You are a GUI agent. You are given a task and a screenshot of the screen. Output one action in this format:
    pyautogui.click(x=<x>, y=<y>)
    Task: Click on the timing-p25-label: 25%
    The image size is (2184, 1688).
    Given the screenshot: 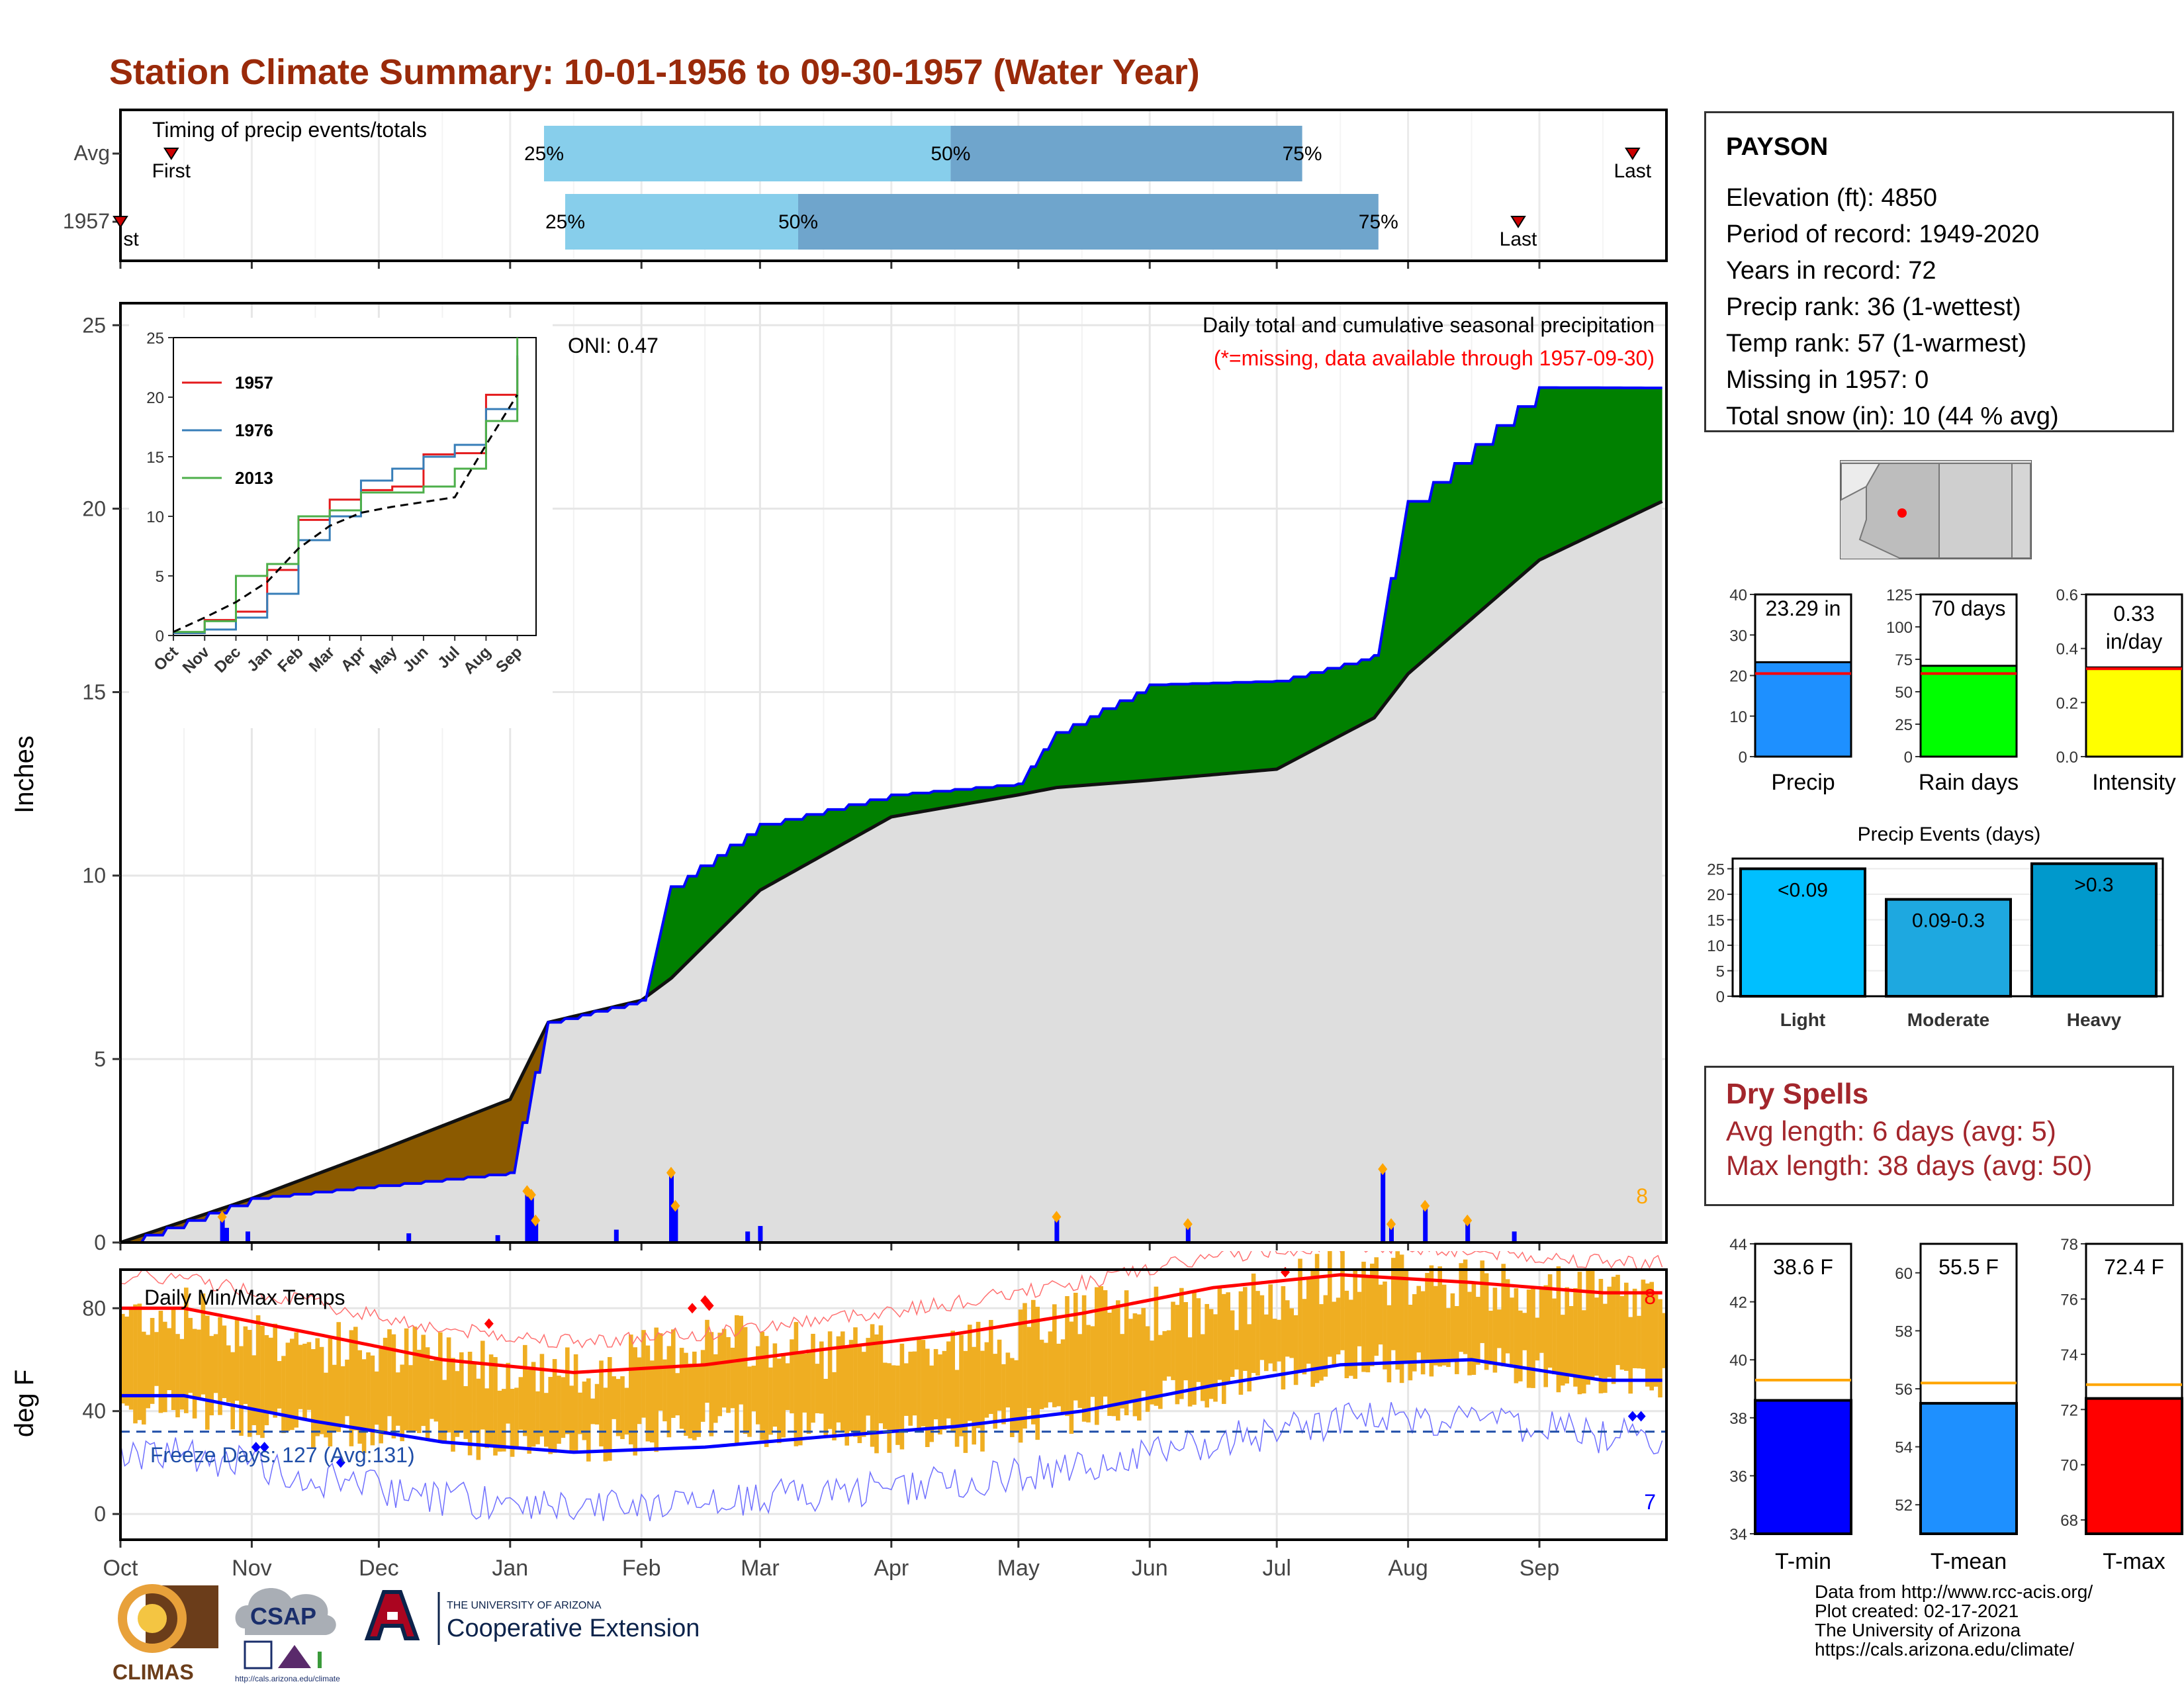 What is the action you would take?
    pyautogui.click(x=544, y=154)
    